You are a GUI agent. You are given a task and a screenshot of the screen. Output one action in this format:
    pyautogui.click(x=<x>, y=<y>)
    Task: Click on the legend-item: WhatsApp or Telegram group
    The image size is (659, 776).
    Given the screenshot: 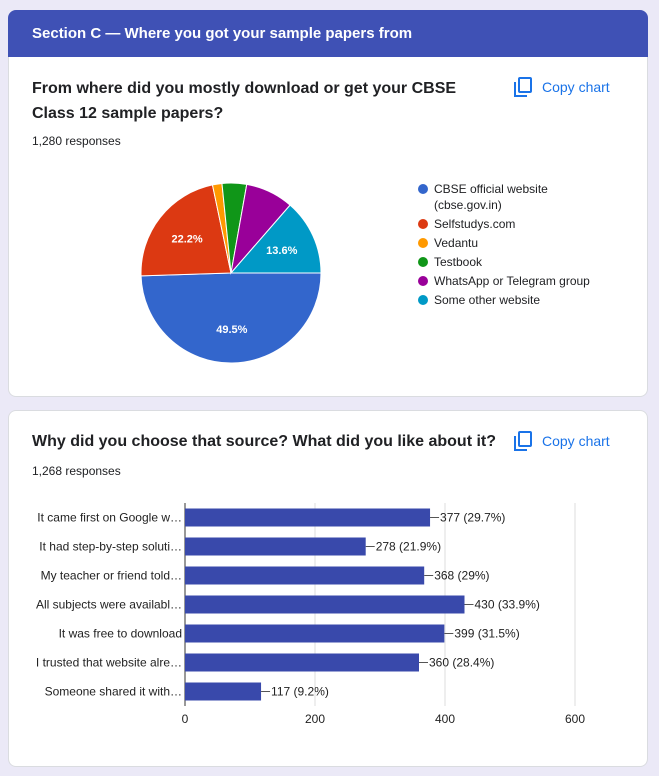 What is the action you would take?
    pyautogui.click(x=508, y=281)
    